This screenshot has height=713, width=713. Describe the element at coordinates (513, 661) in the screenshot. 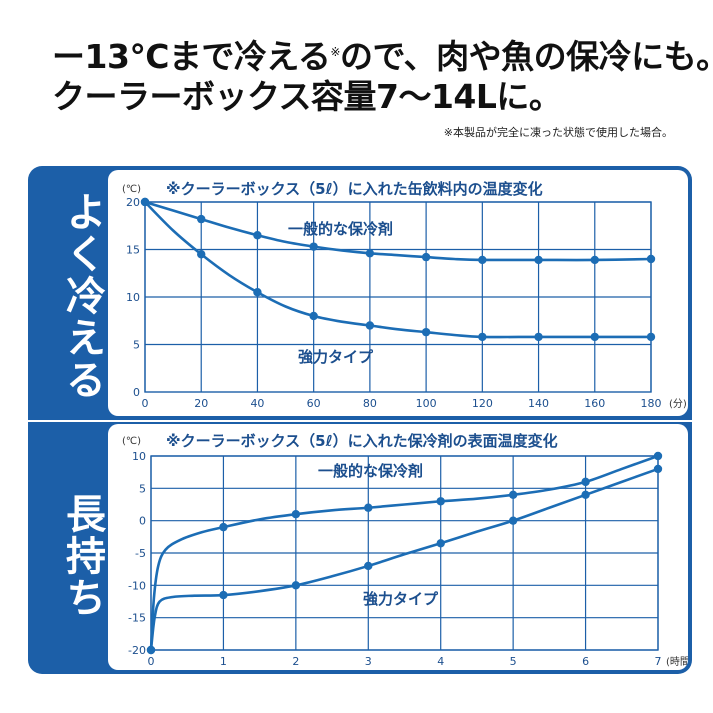

I see `x-tick-label: 5` at that location.